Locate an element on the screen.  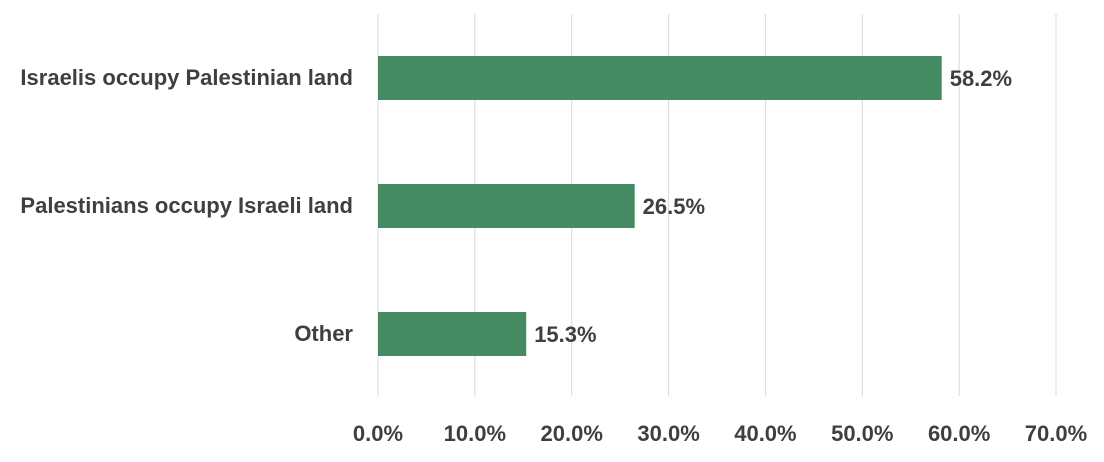
data-label: 15.3% is located at coordinates (565, 334).